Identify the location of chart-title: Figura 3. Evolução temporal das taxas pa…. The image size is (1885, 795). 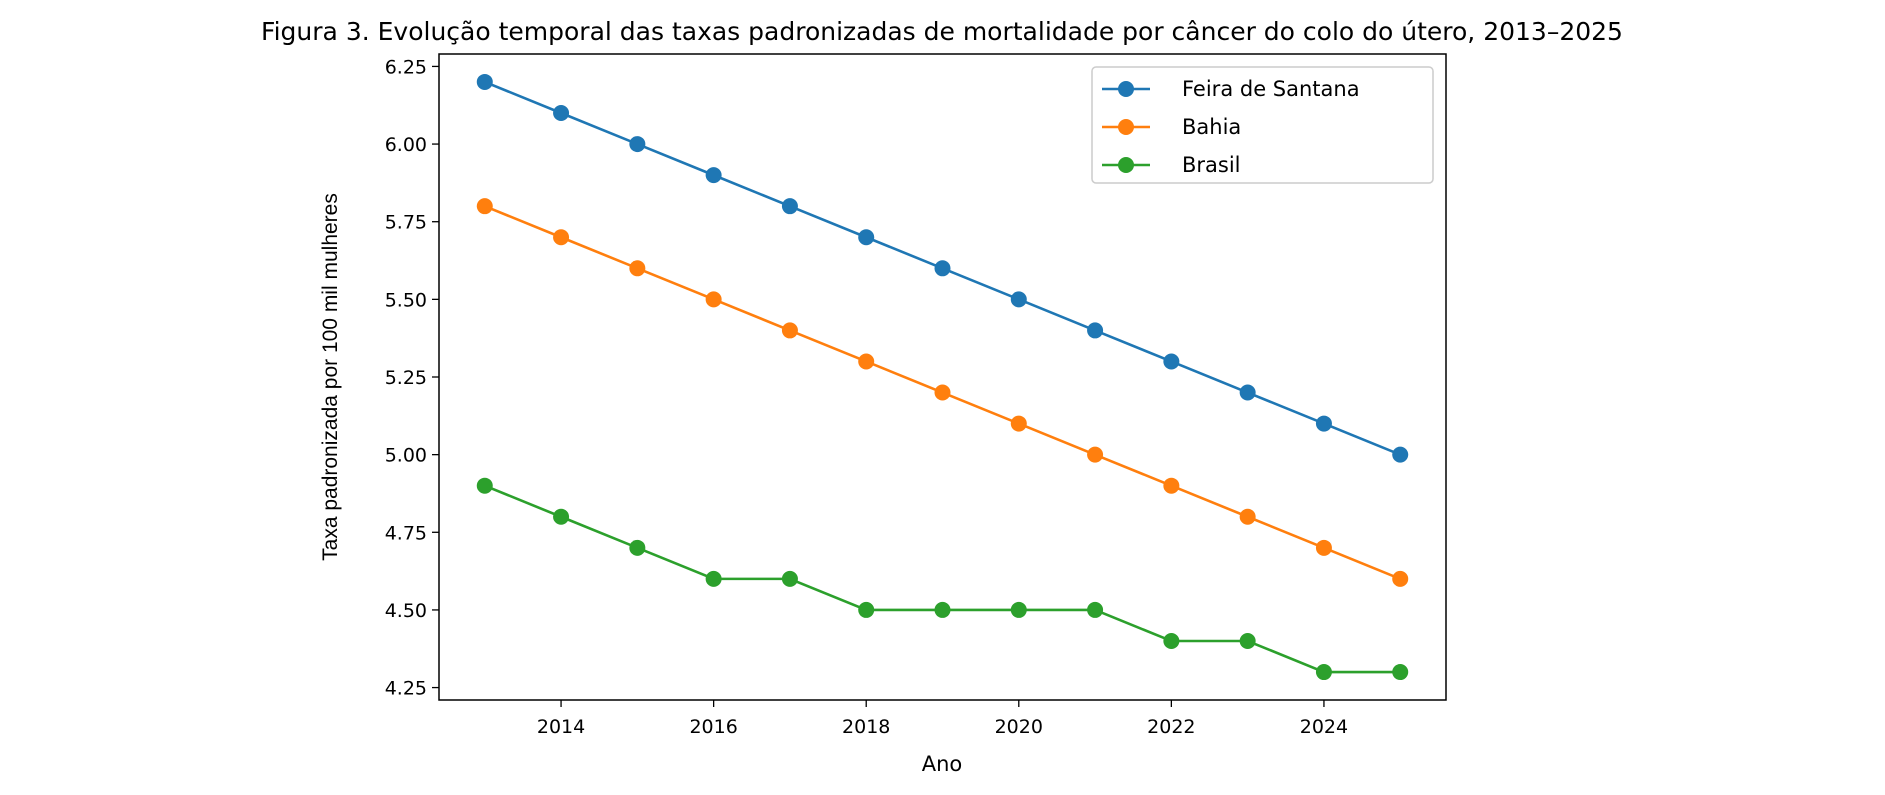
(942, 31).